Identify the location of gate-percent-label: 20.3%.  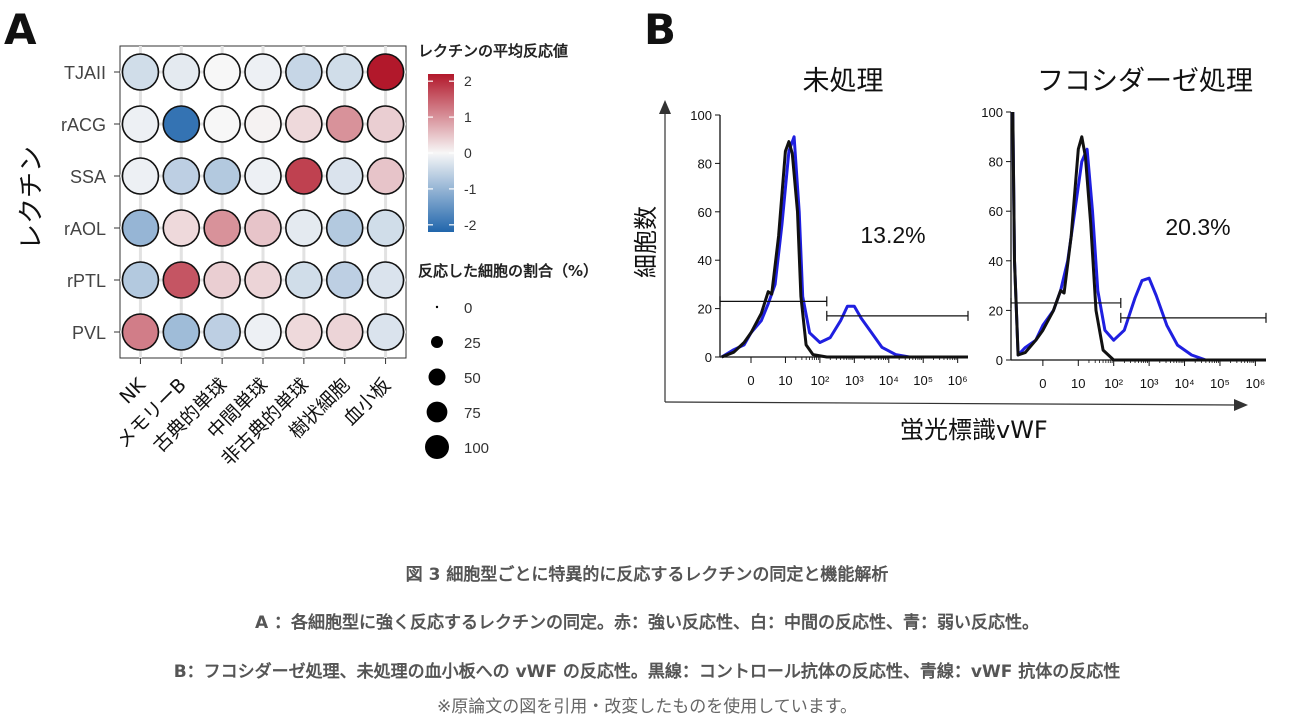
(1197, 227).